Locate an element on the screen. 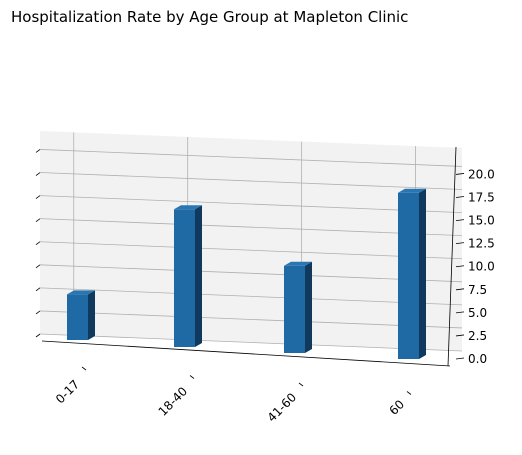  y-axis-line is located at coordinates (452, 256).